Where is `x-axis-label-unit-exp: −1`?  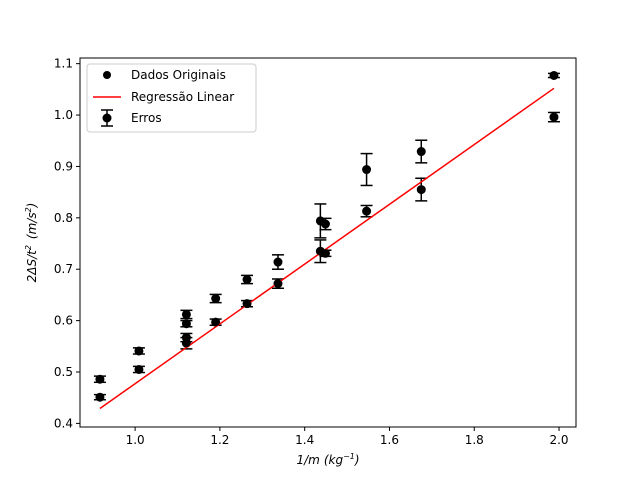 x-axis-label-unit-exp: −1 is located at coordinates (349, 456).